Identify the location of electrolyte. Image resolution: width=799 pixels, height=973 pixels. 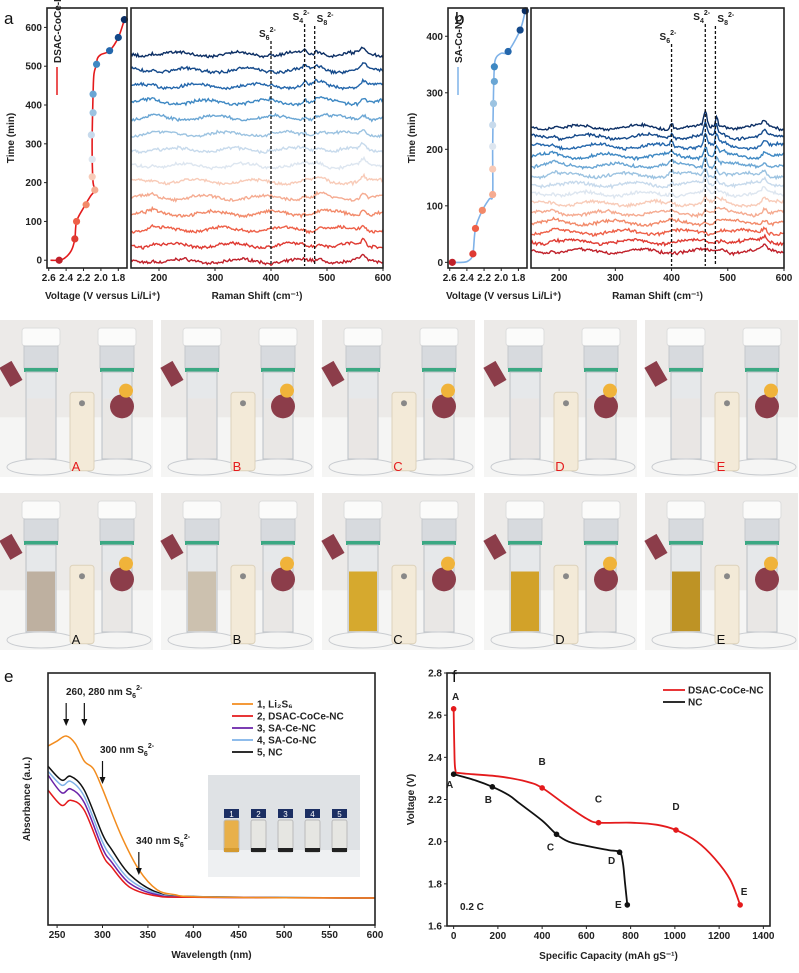
(525, 428).